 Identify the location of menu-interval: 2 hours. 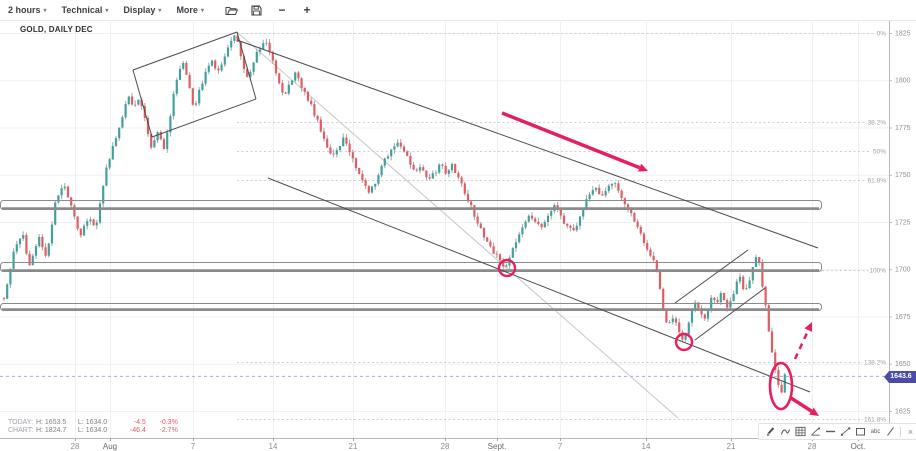
(27, 10).